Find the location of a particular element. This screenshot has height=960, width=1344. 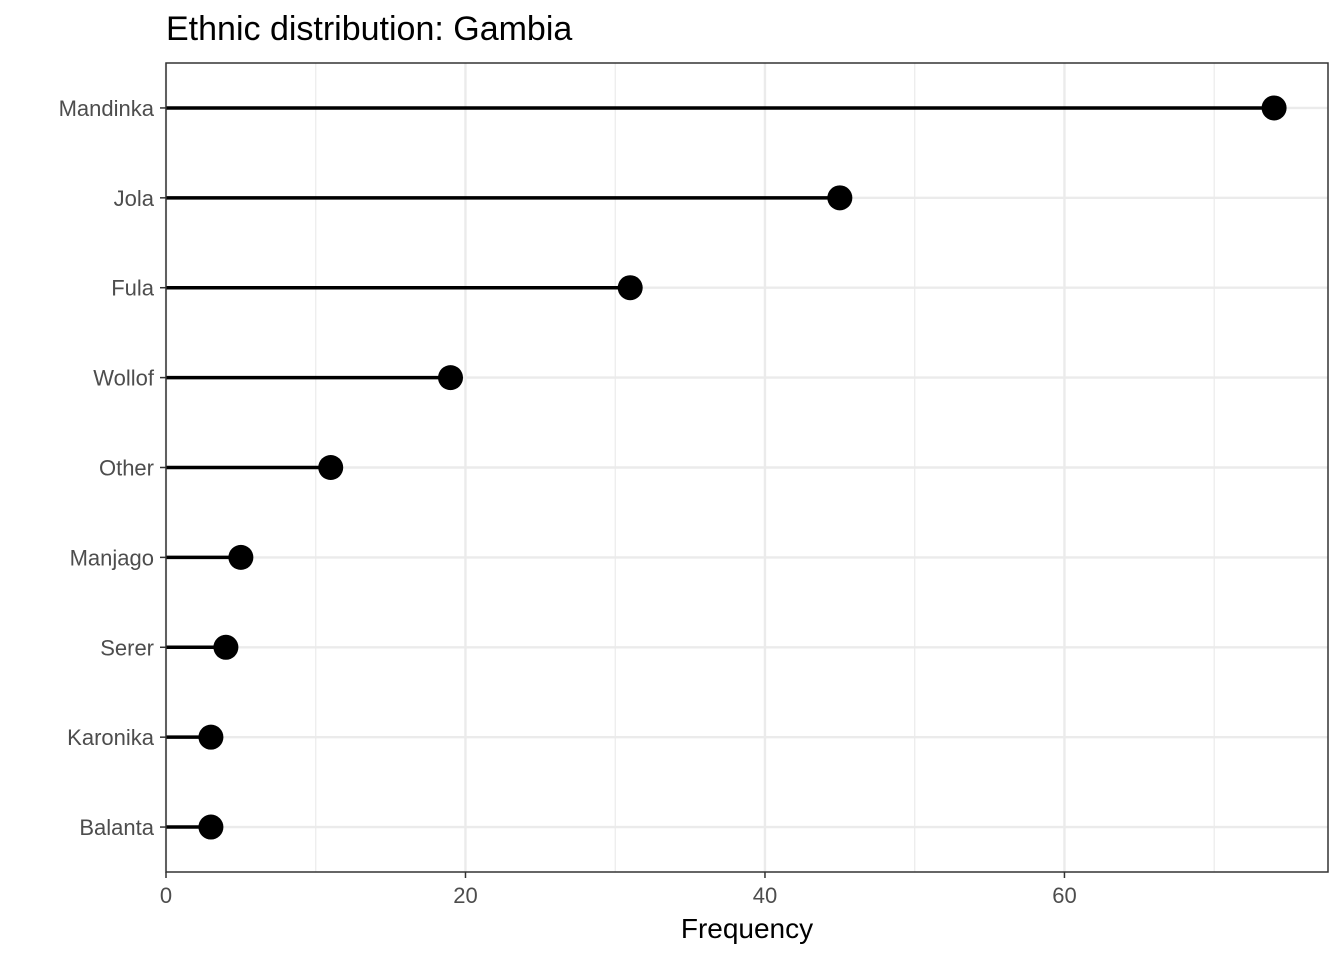

y-tick-label: Serer is located at coordinates (127, 647).